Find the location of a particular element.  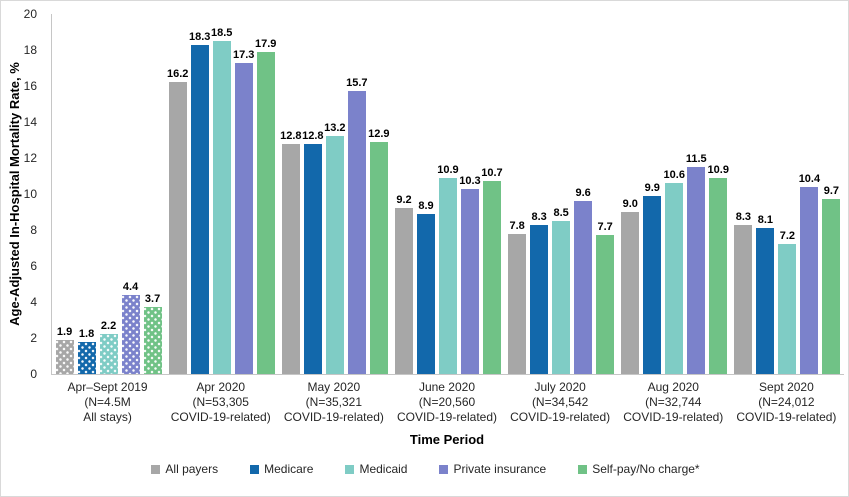

bar-value-label: 12.9 is located at coordinates (379, 133).